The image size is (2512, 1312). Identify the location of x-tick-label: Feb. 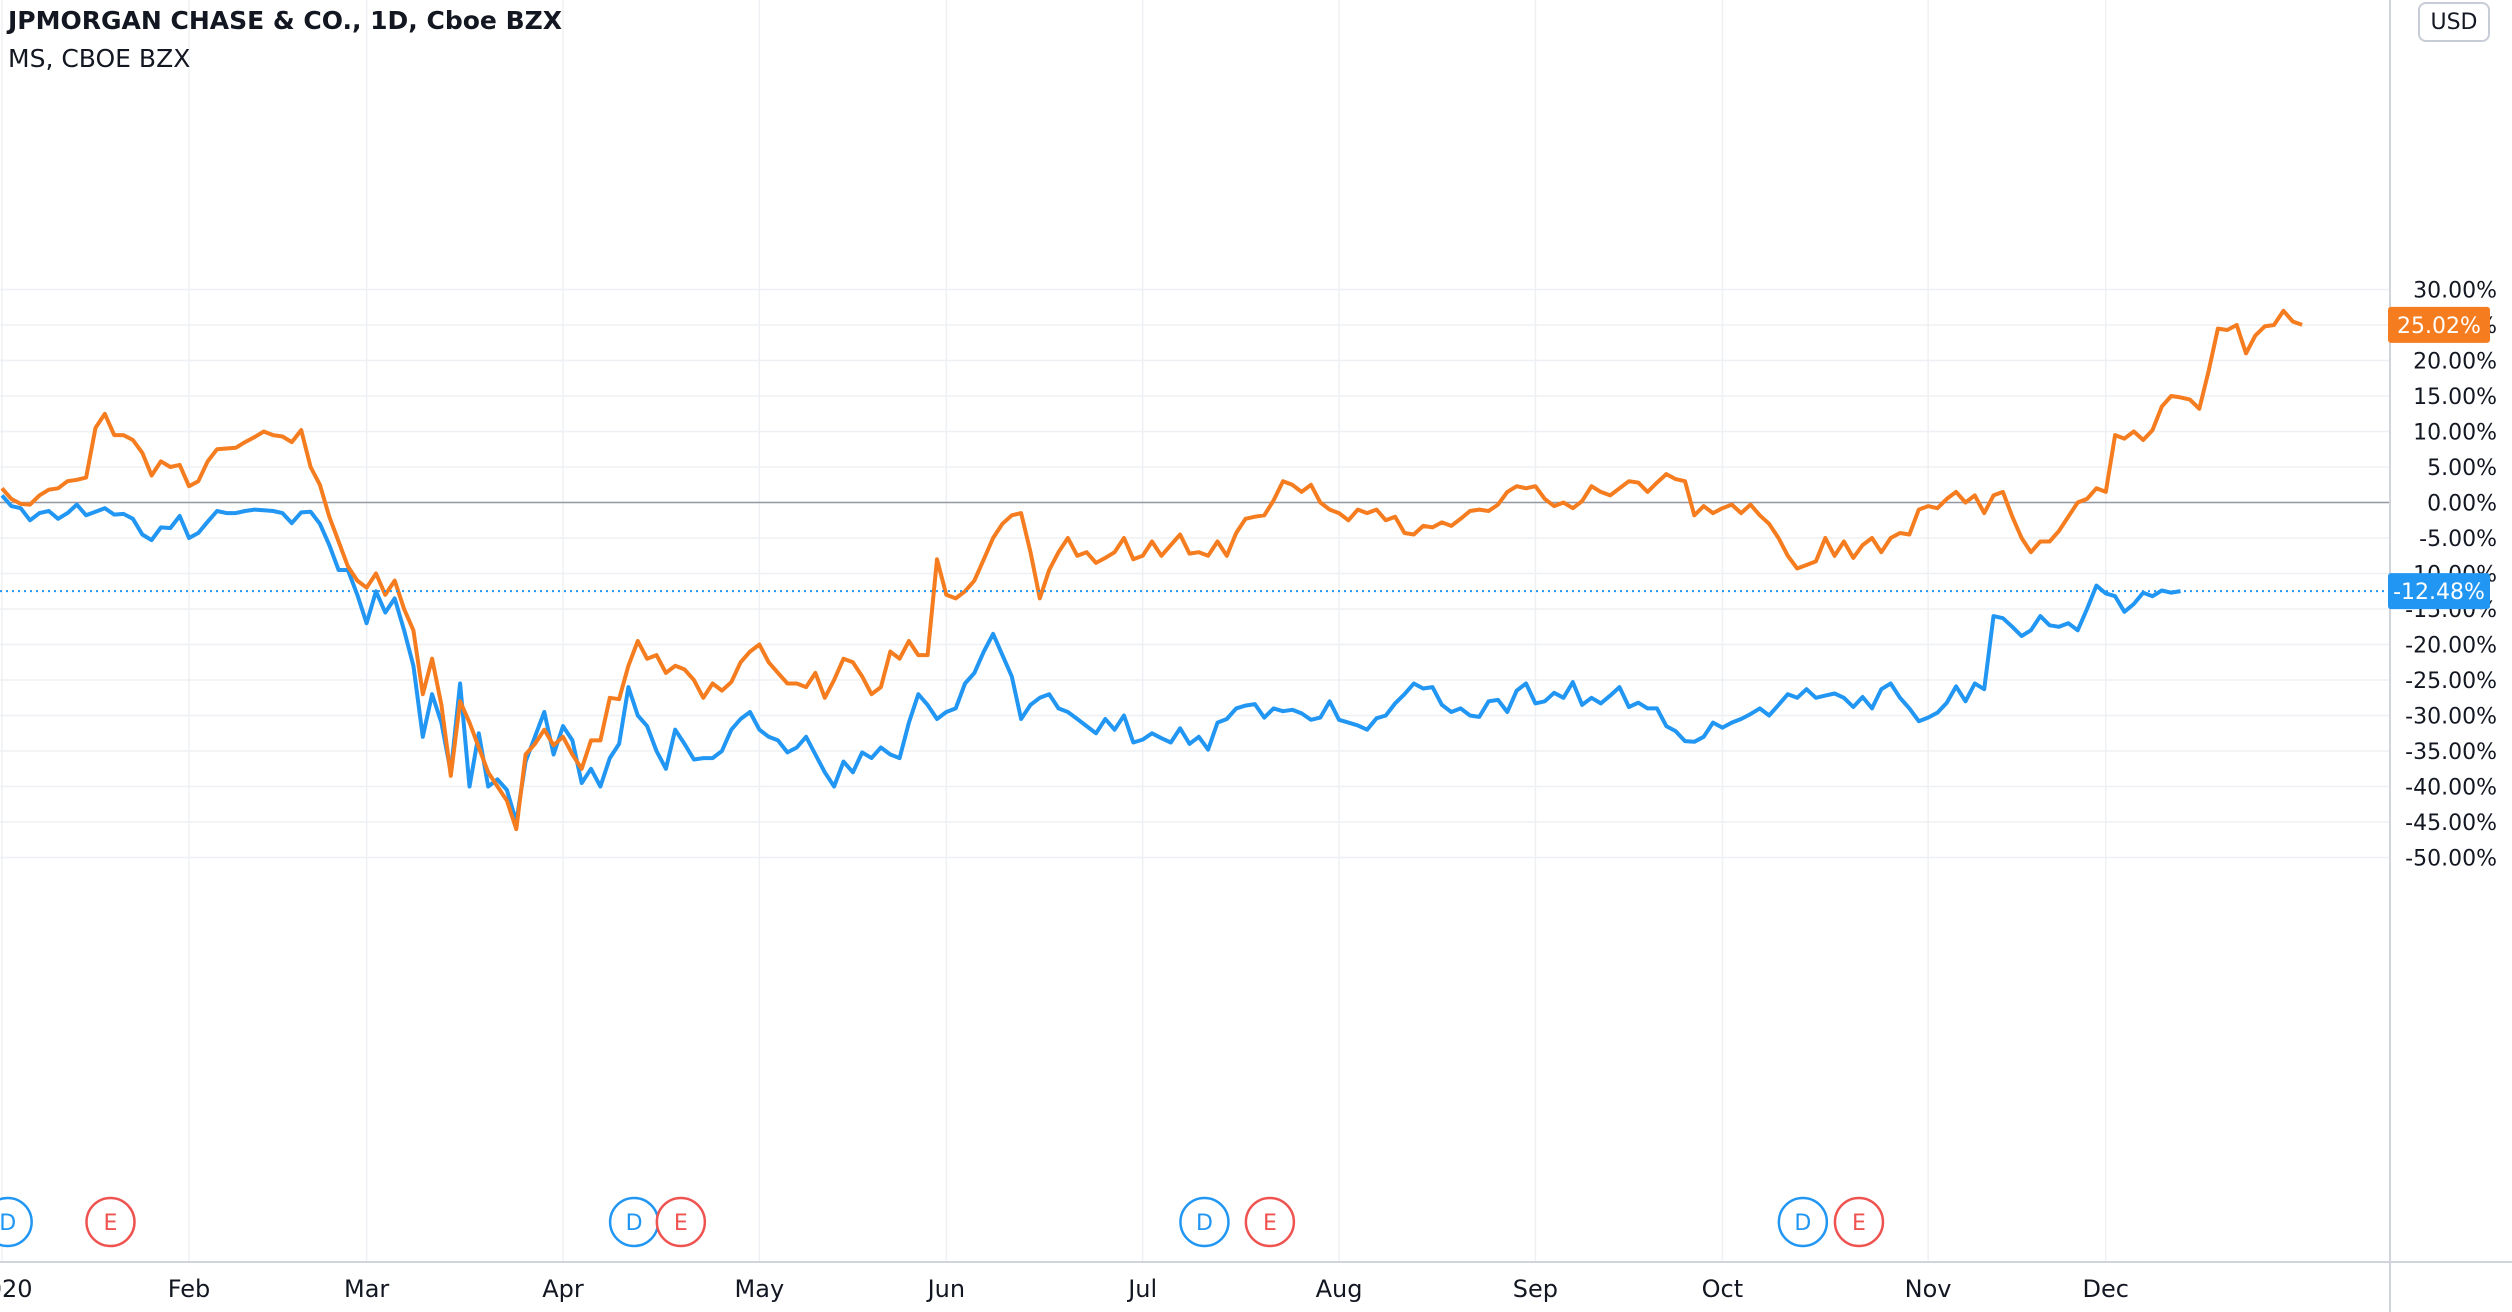
(189, 1289).